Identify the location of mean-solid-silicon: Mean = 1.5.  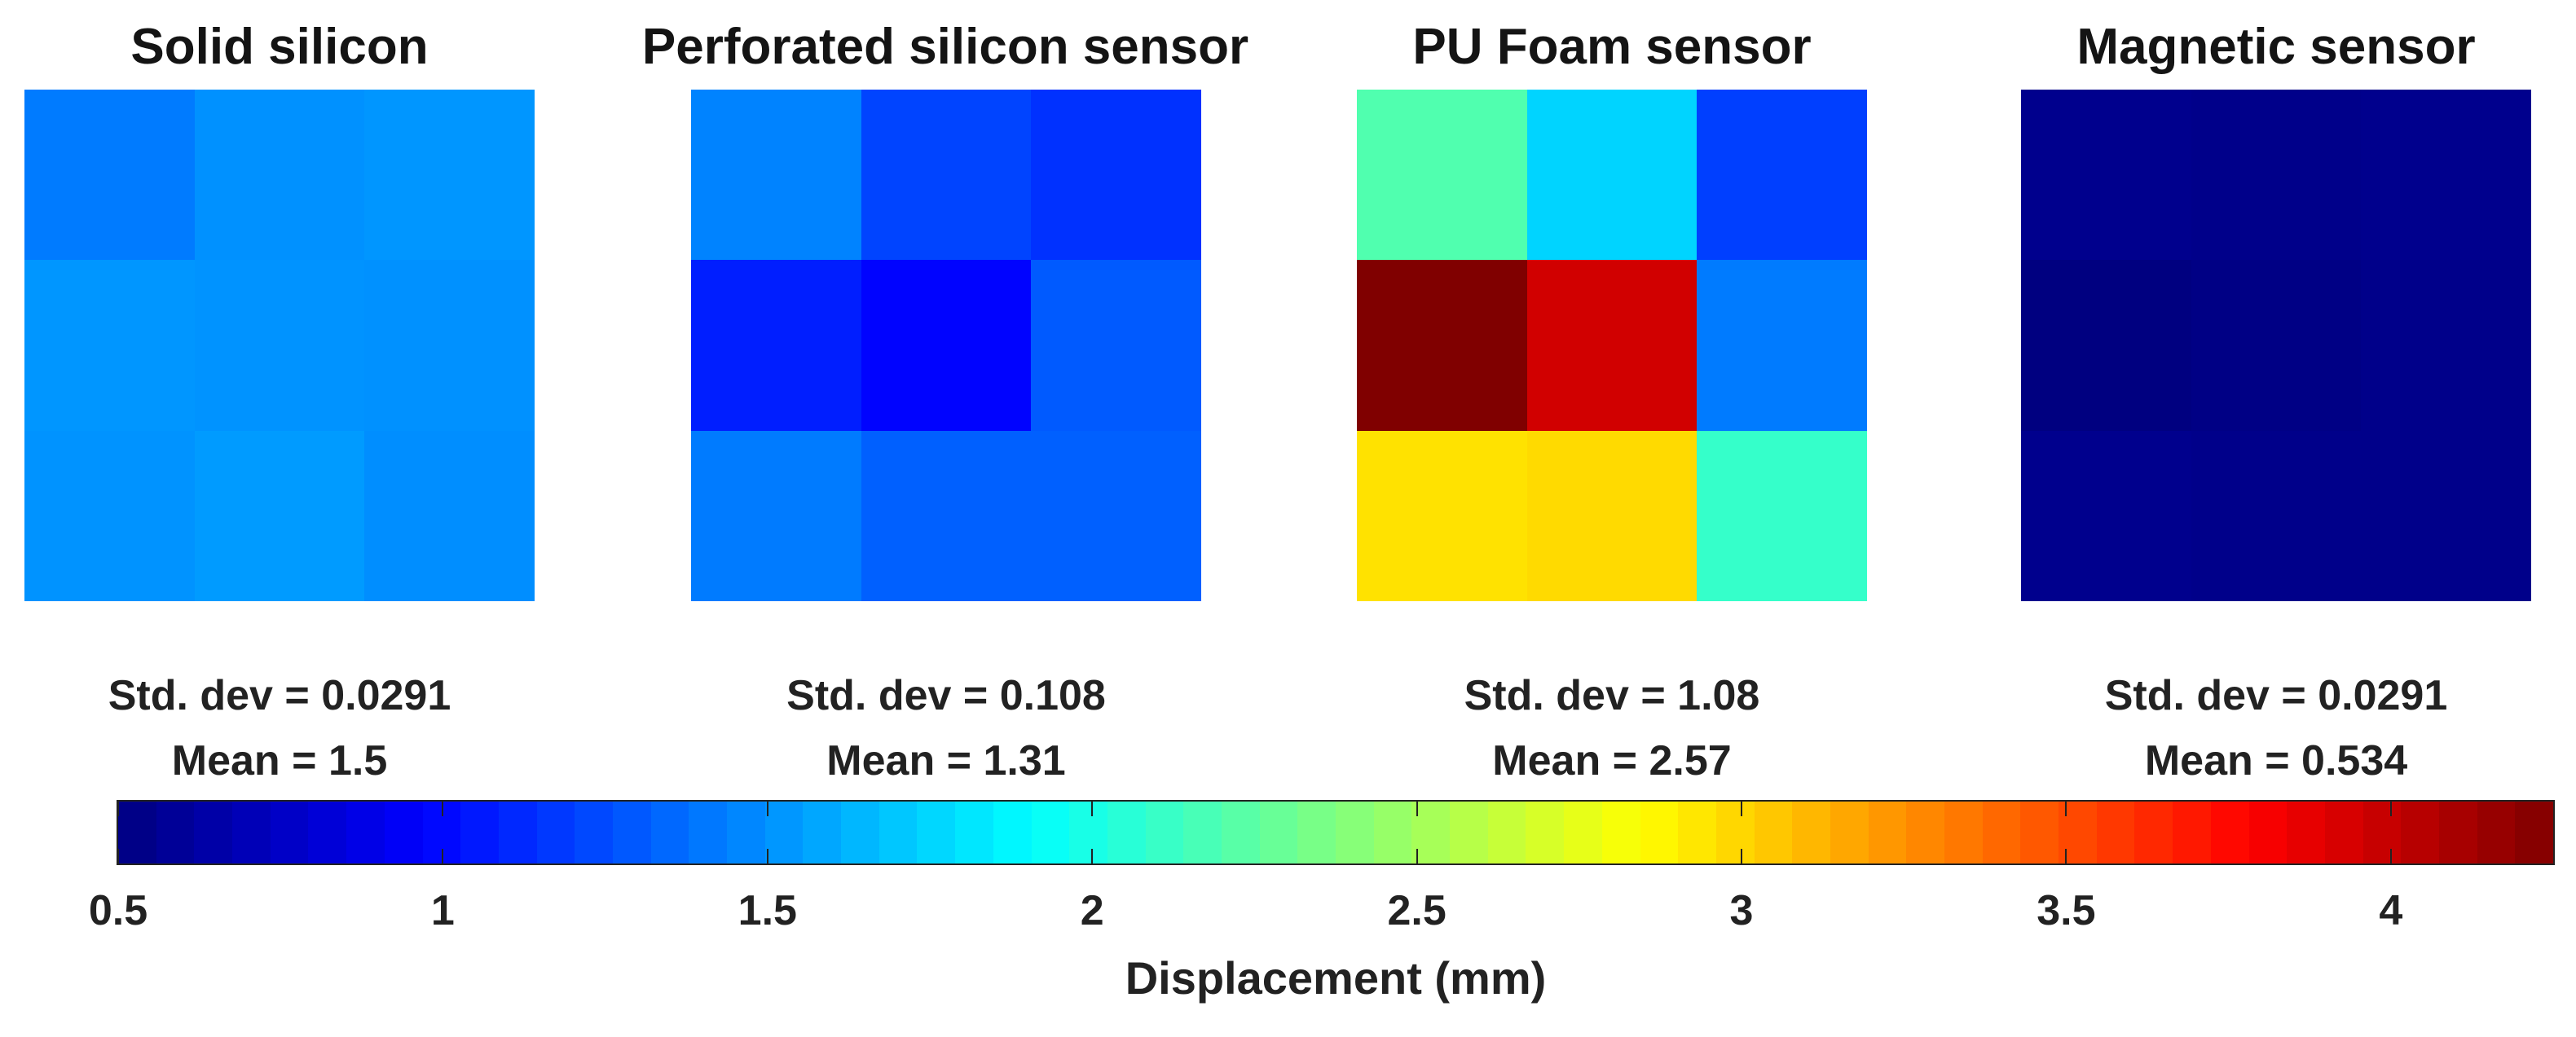
(280, 761).